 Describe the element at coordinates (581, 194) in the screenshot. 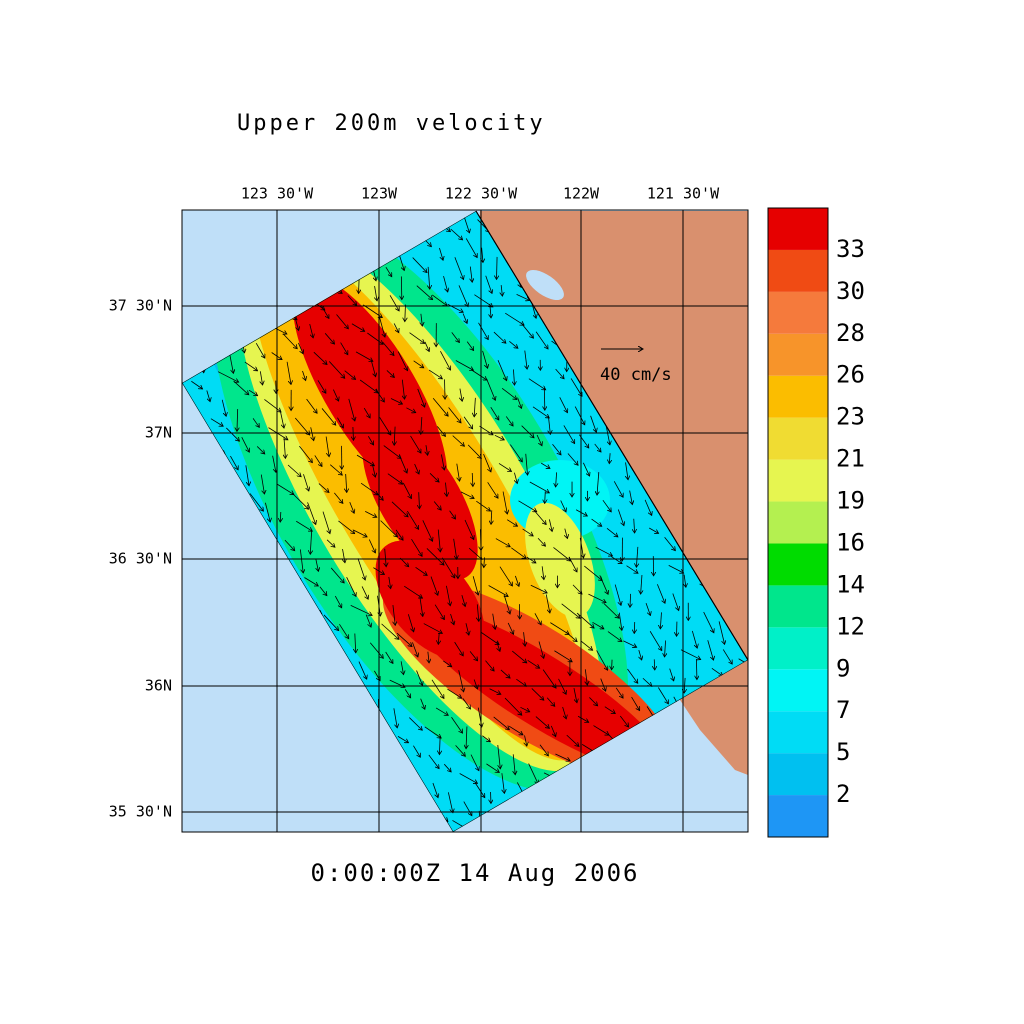

I see `lon-label: 122W` at that location.